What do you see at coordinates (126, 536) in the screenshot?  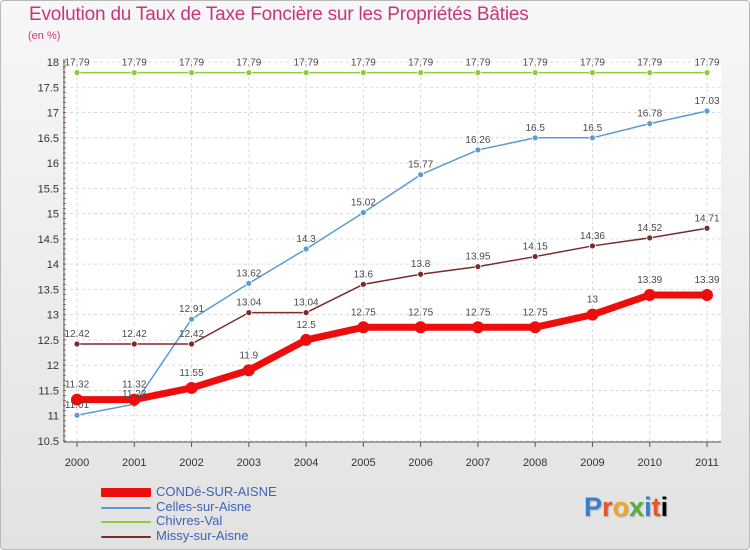 I see `legend-swatch-missy` at bounding box center [126, 536].